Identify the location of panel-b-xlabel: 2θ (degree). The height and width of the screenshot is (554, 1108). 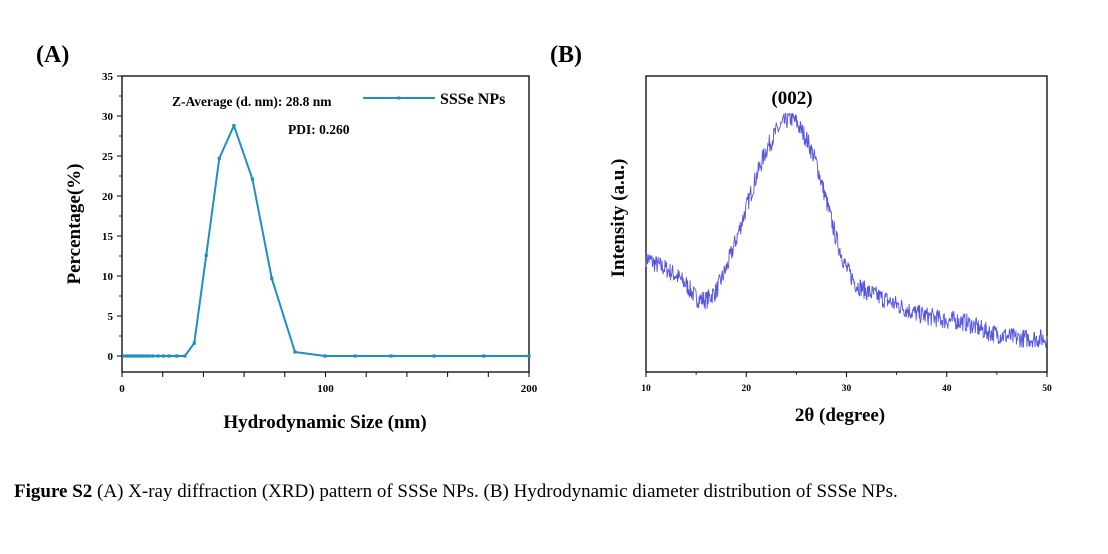
(840, 415).